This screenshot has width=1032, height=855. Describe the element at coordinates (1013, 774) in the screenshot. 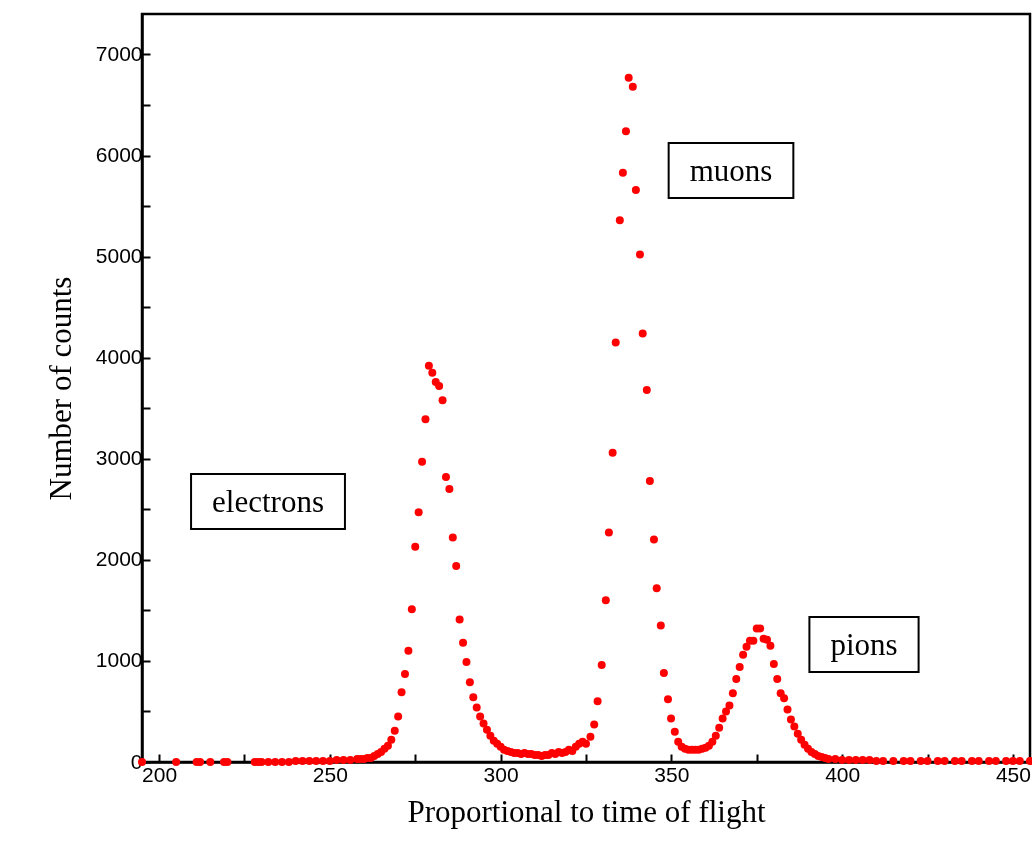

I see `x-tick-label: 450` at that location.